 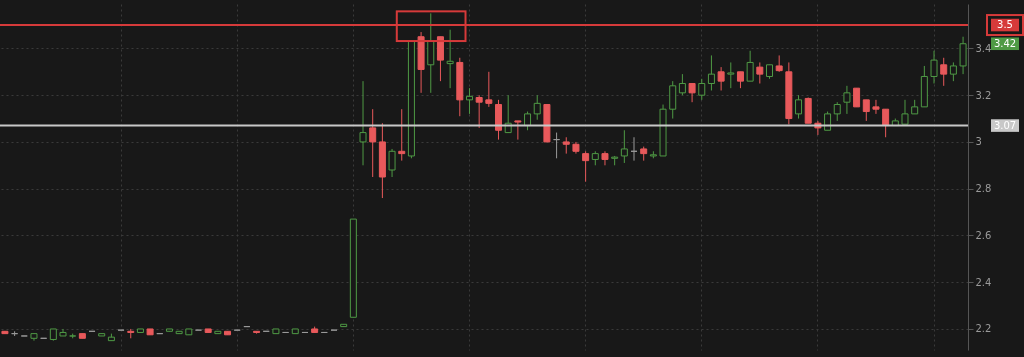 I want to click on text: 3.42, so click(x=1005, y=43).